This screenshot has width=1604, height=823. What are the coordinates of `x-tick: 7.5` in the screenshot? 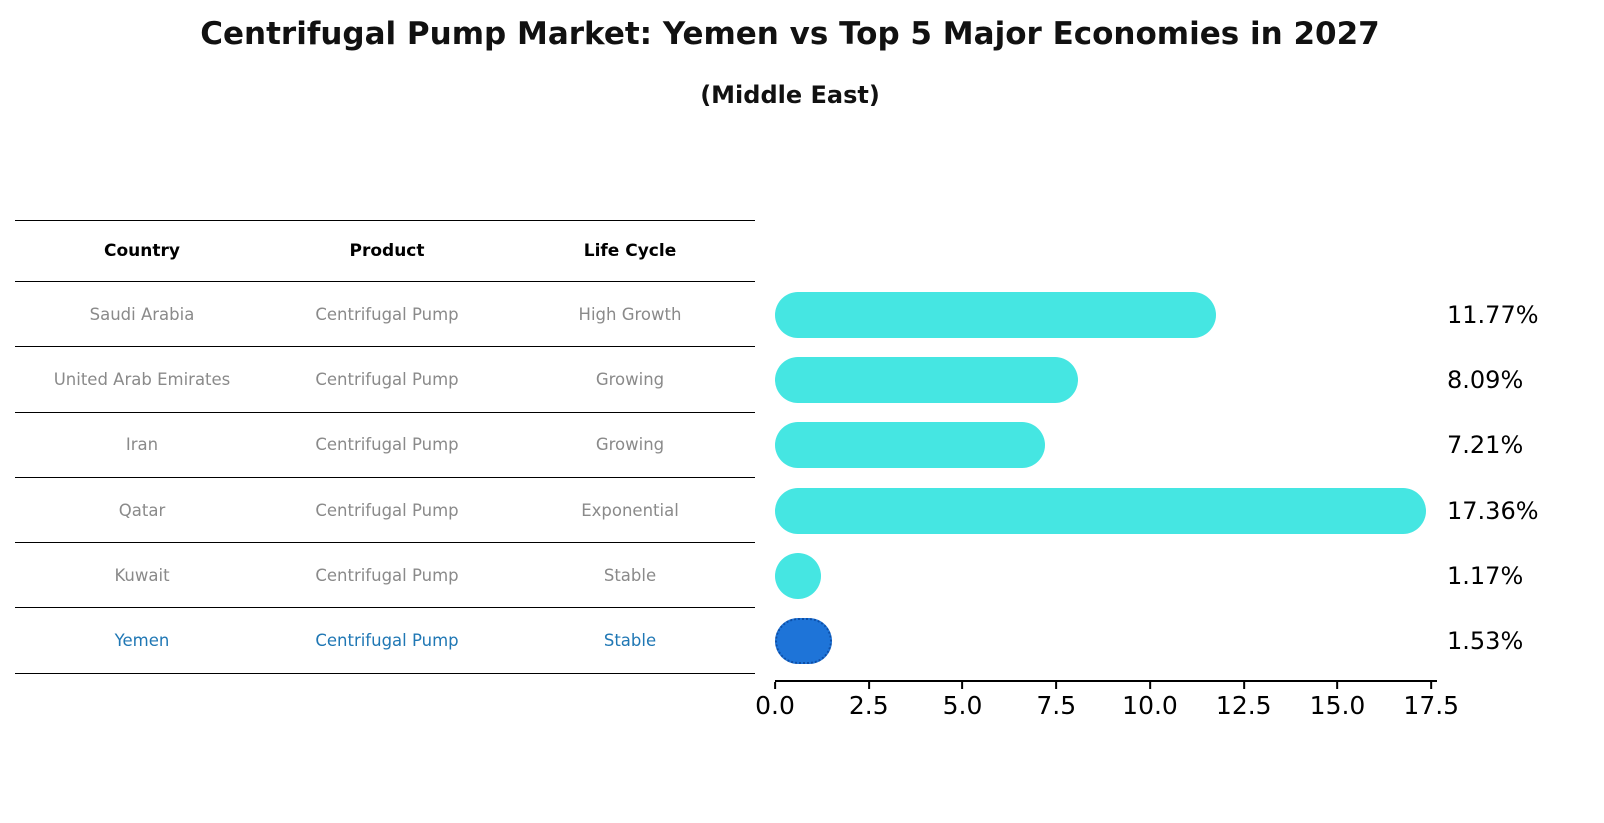 It's located at (1056, 701).